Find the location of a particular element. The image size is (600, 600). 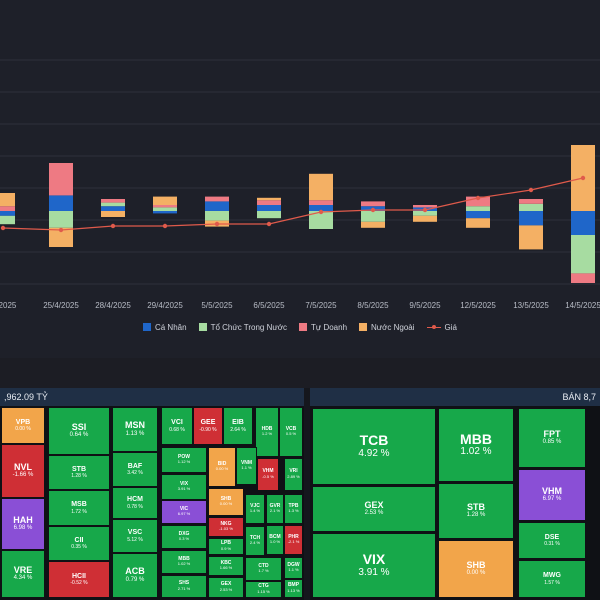

heatmap-tile-tpb: TPB 1.3 % is located at coordinates (293, 509).